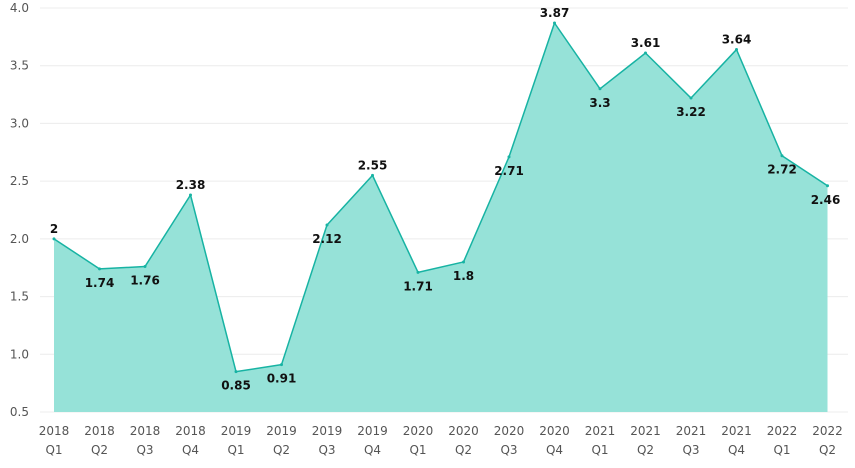  What do you see at coordinates (236, 386) in the screenshot?
I see `data-label: 0.85` at bounding box center [236, 386].